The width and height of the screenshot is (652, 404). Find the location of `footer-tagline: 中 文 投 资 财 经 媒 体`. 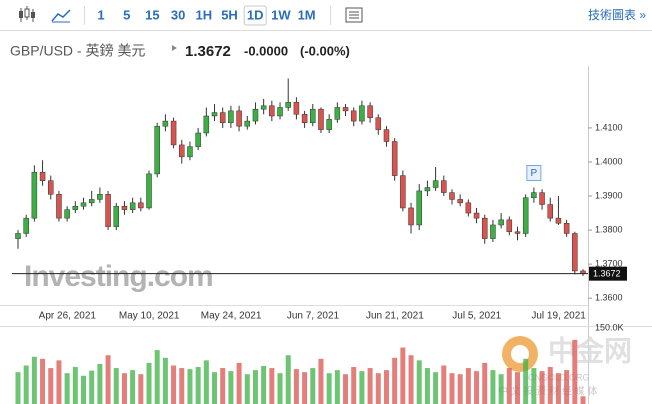

footer-tagline: 中 文 投 资 财 经 媒 体 is located at coordinates (547, 391).